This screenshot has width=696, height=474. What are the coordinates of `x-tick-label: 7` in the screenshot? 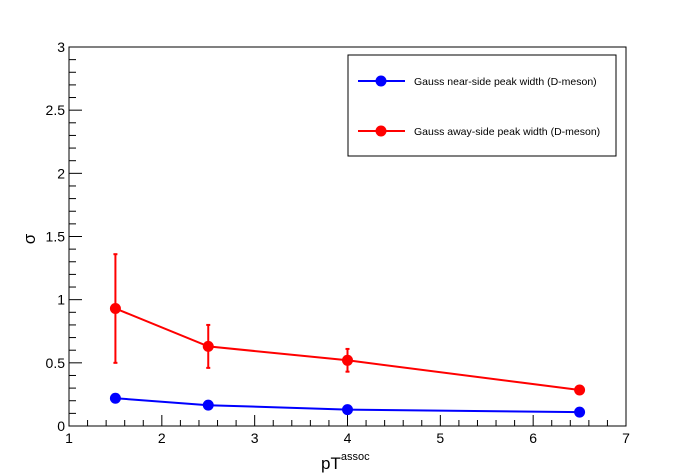 It's located at (626, 438).